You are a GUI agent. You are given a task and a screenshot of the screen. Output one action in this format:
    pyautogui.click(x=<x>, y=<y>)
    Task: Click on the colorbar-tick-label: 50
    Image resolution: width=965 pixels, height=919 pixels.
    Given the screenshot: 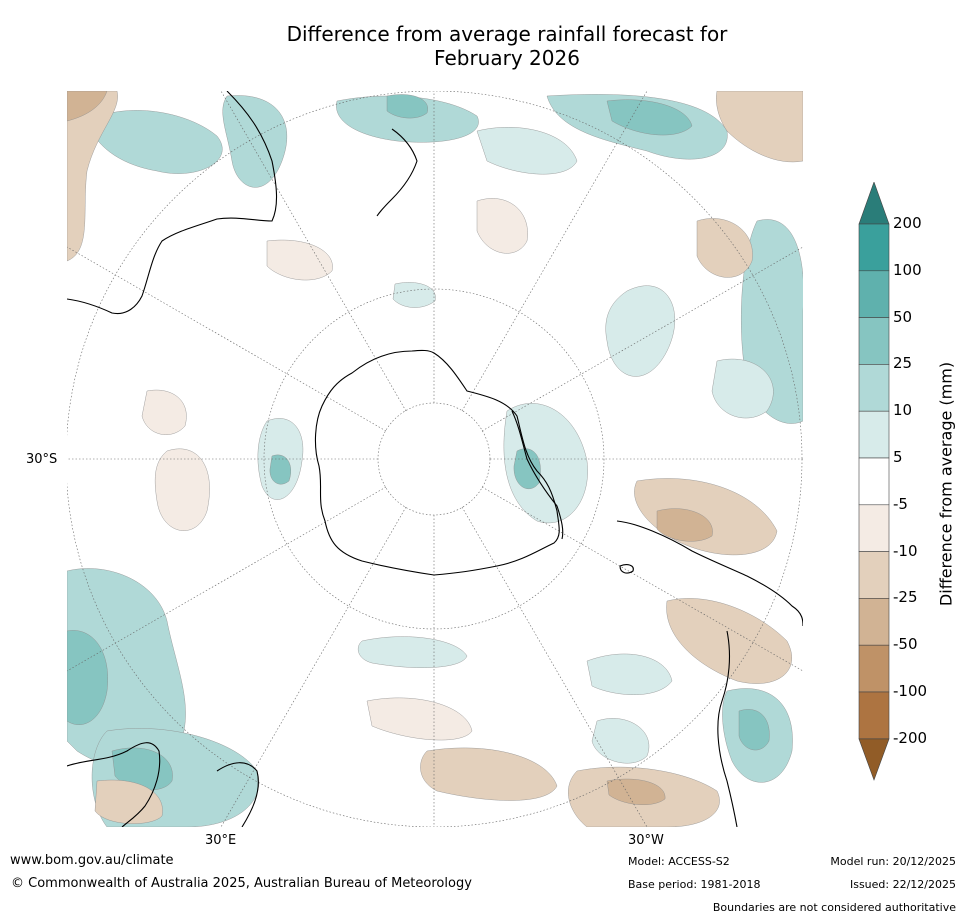 What is the action you would take?
    pyautogui.click(x=903, y=316)
    